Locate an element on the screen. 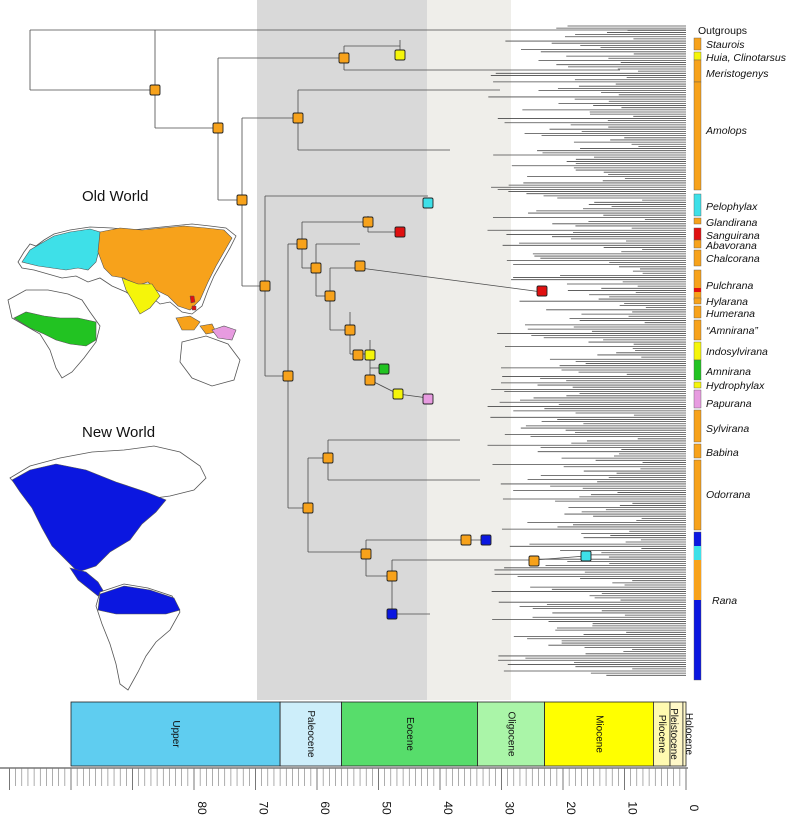  epoch-label: Oligocene is located at coordinates (510, 733).